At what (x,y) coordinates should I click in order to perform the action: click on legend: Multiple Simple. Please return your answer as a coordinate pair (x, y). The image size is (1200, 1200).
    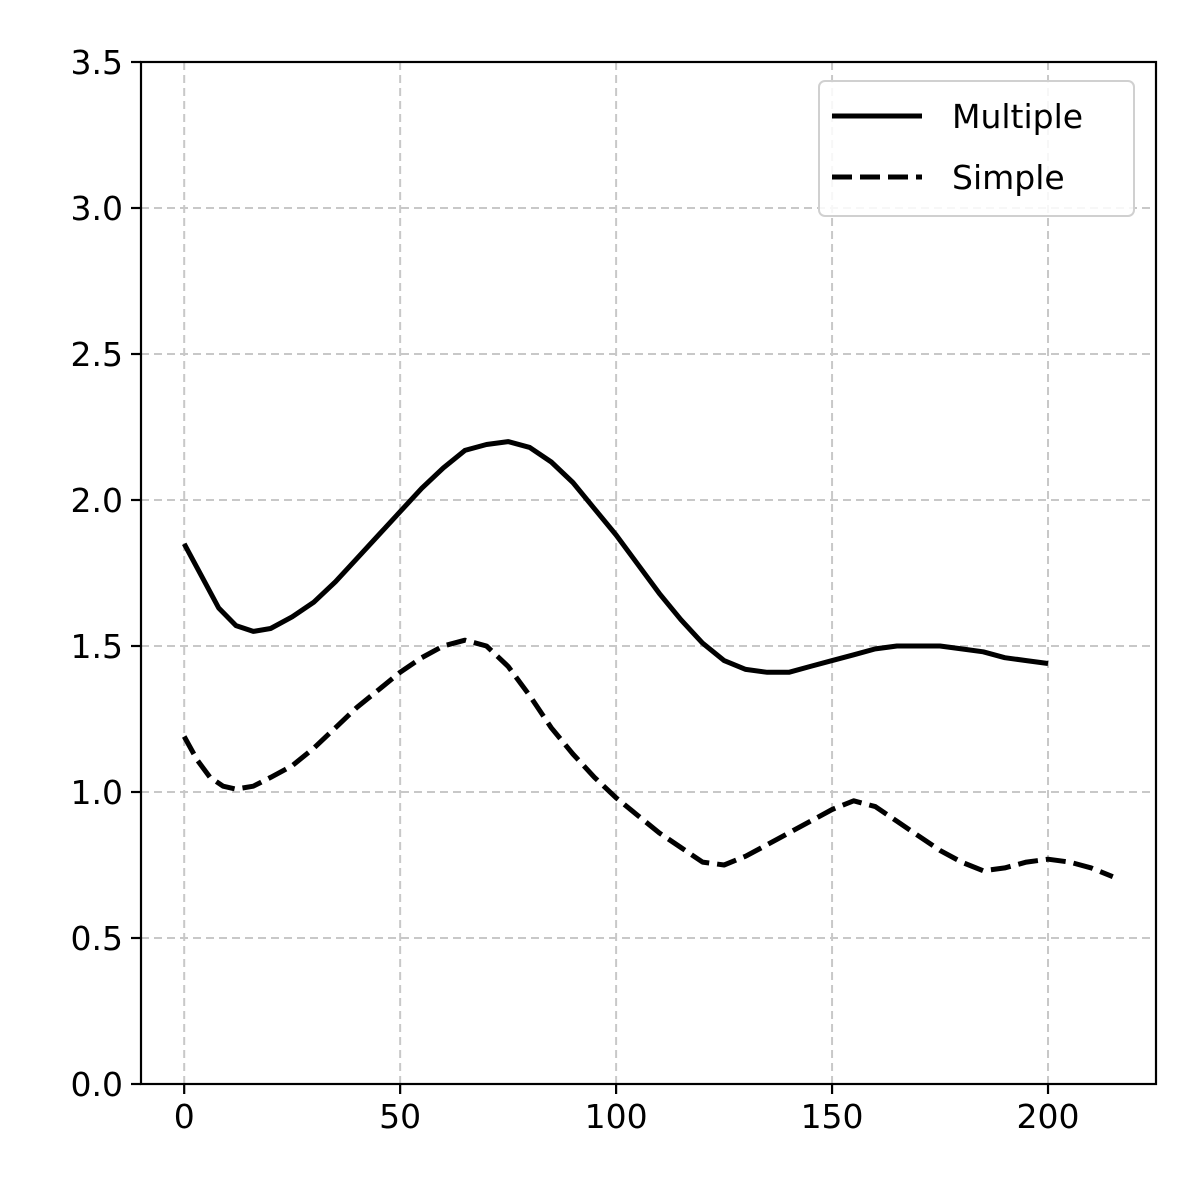
    Looking at the image, I should click on (976, 148).